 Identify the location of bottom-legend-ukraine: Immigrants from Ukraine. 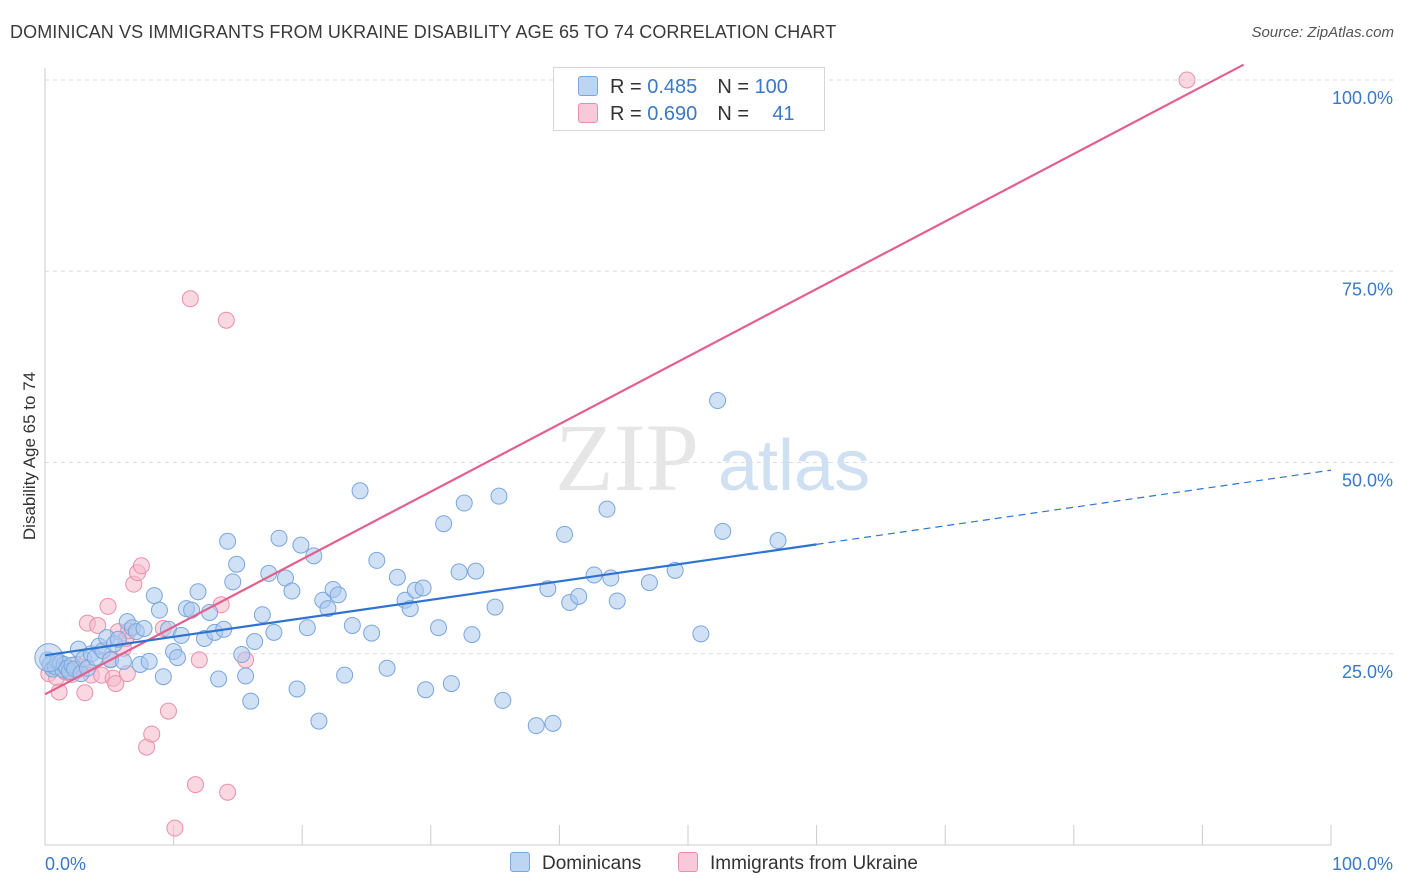
(798, 863).